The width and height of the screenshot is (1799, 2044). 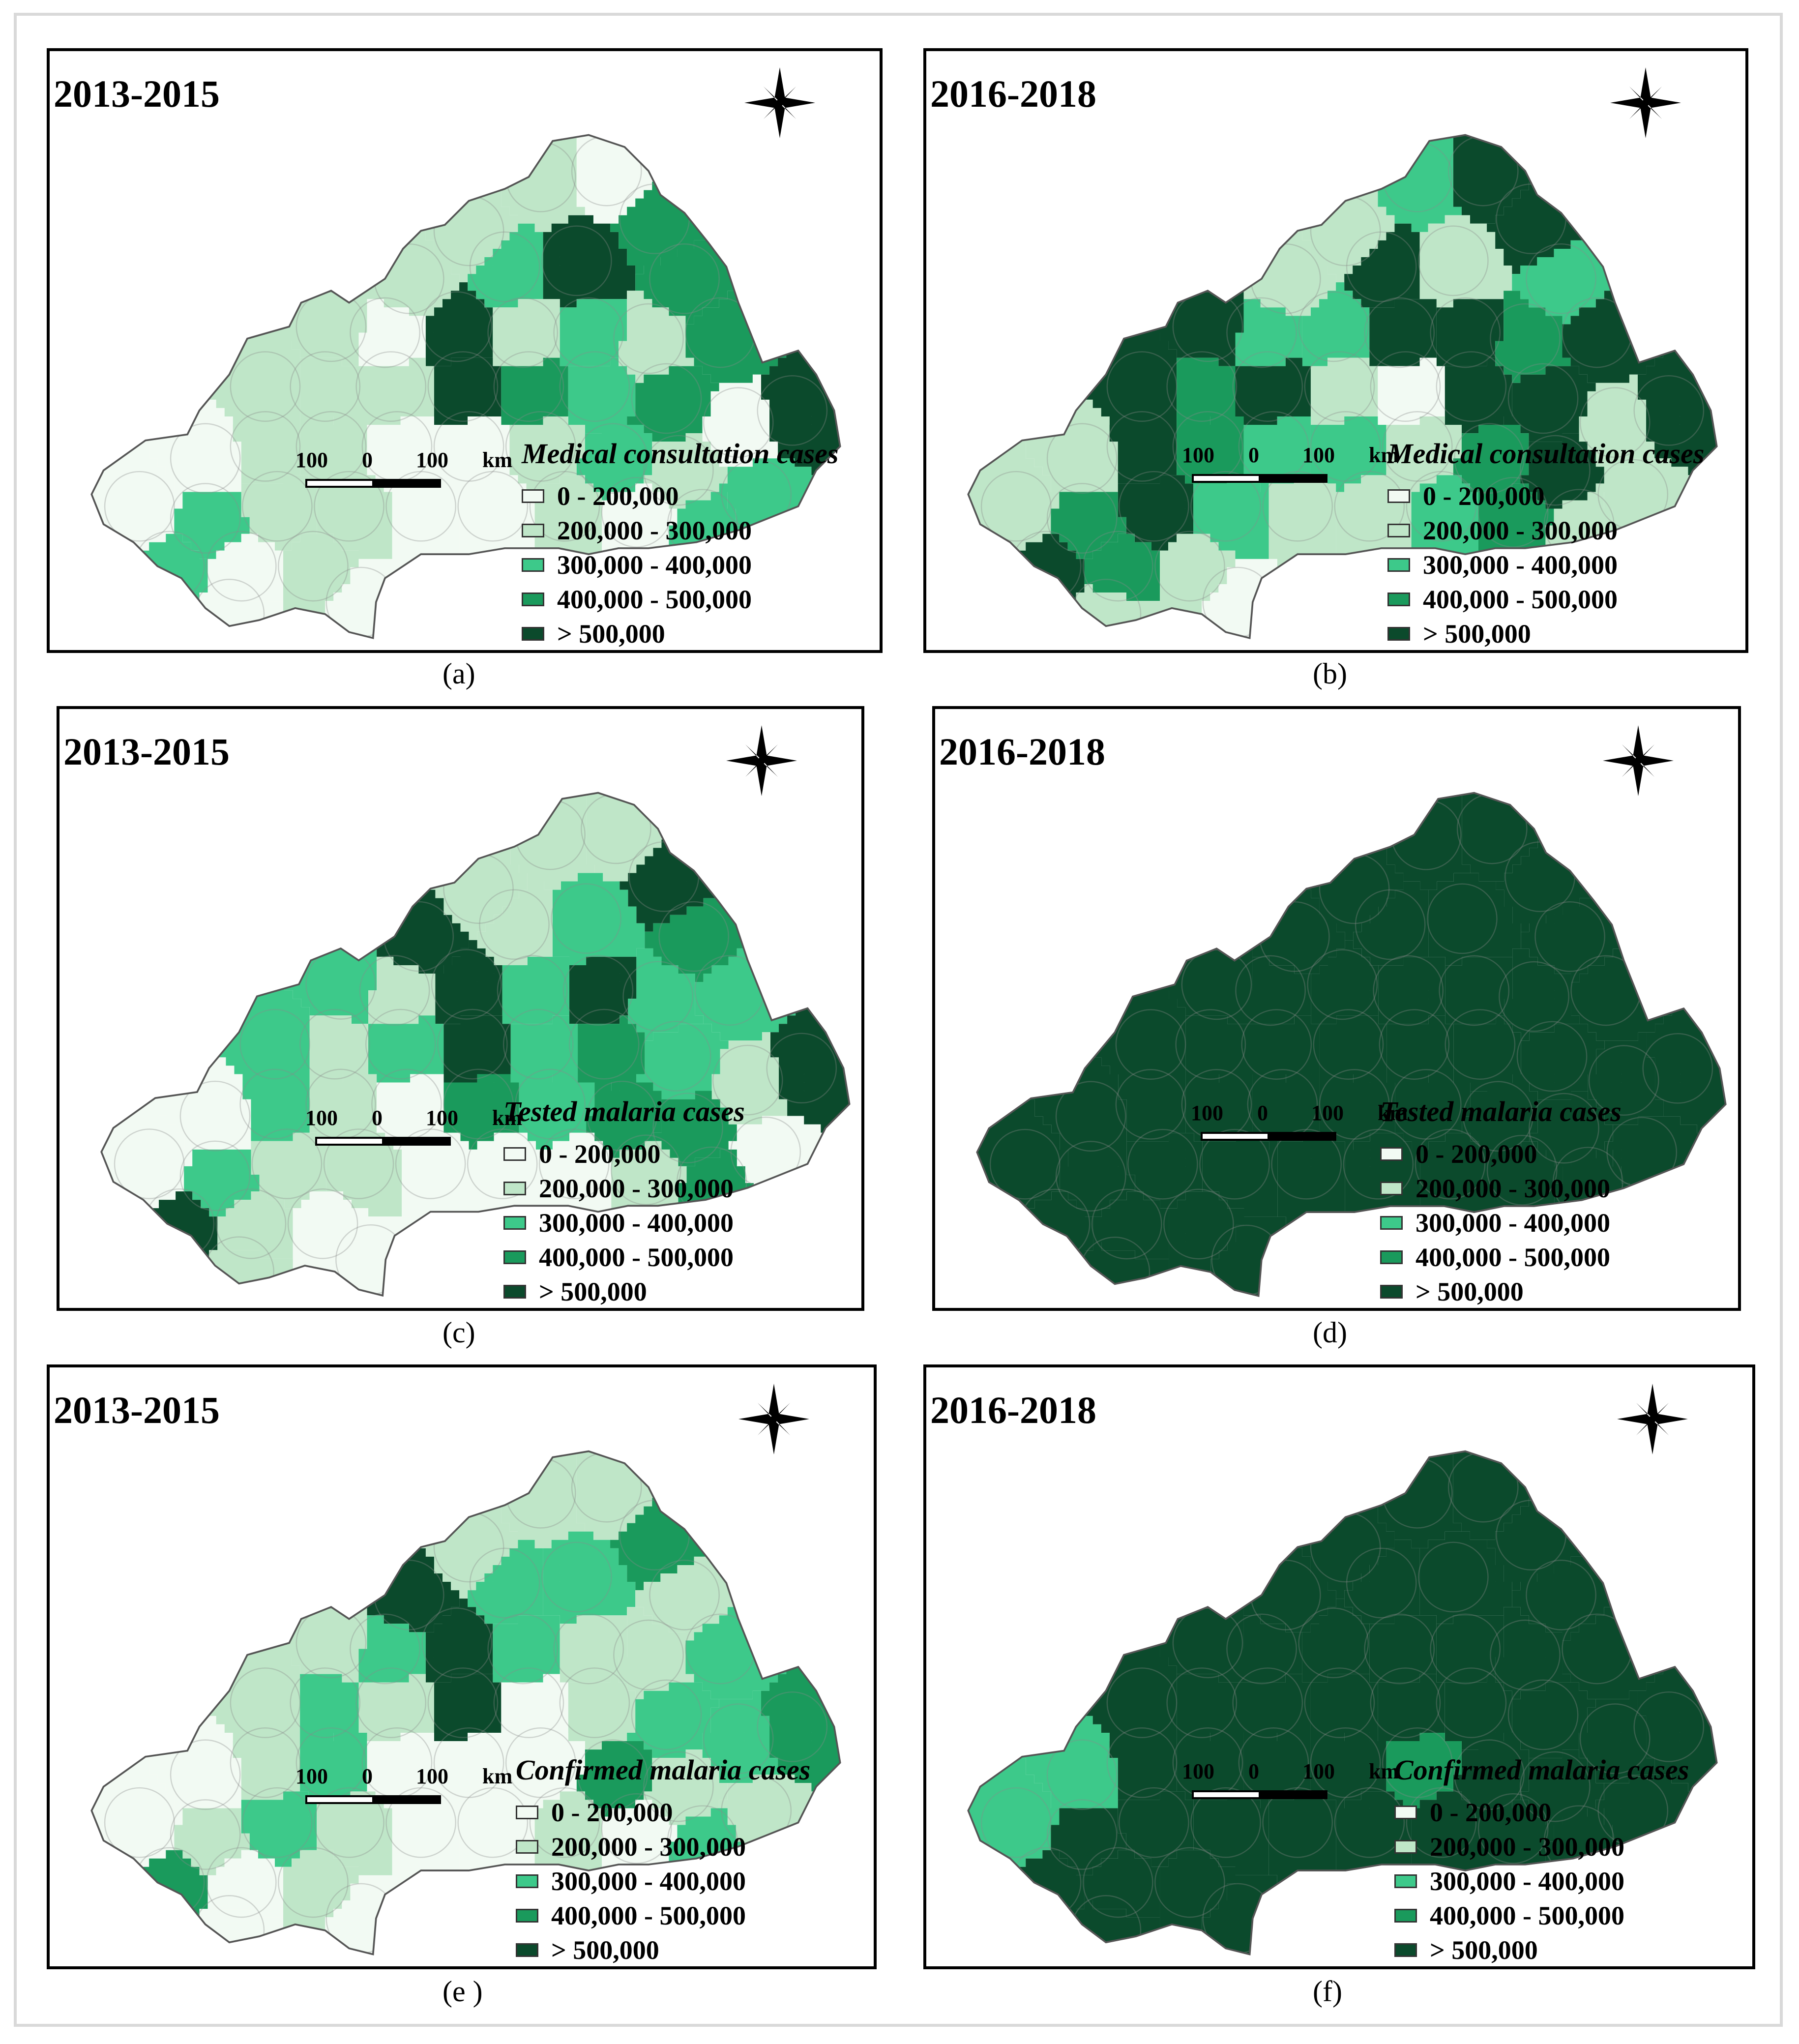 What do you see at coordinates (475, 1044) in the screenshot?
I see `choropleth-map` at bounding box center [475, 1044].